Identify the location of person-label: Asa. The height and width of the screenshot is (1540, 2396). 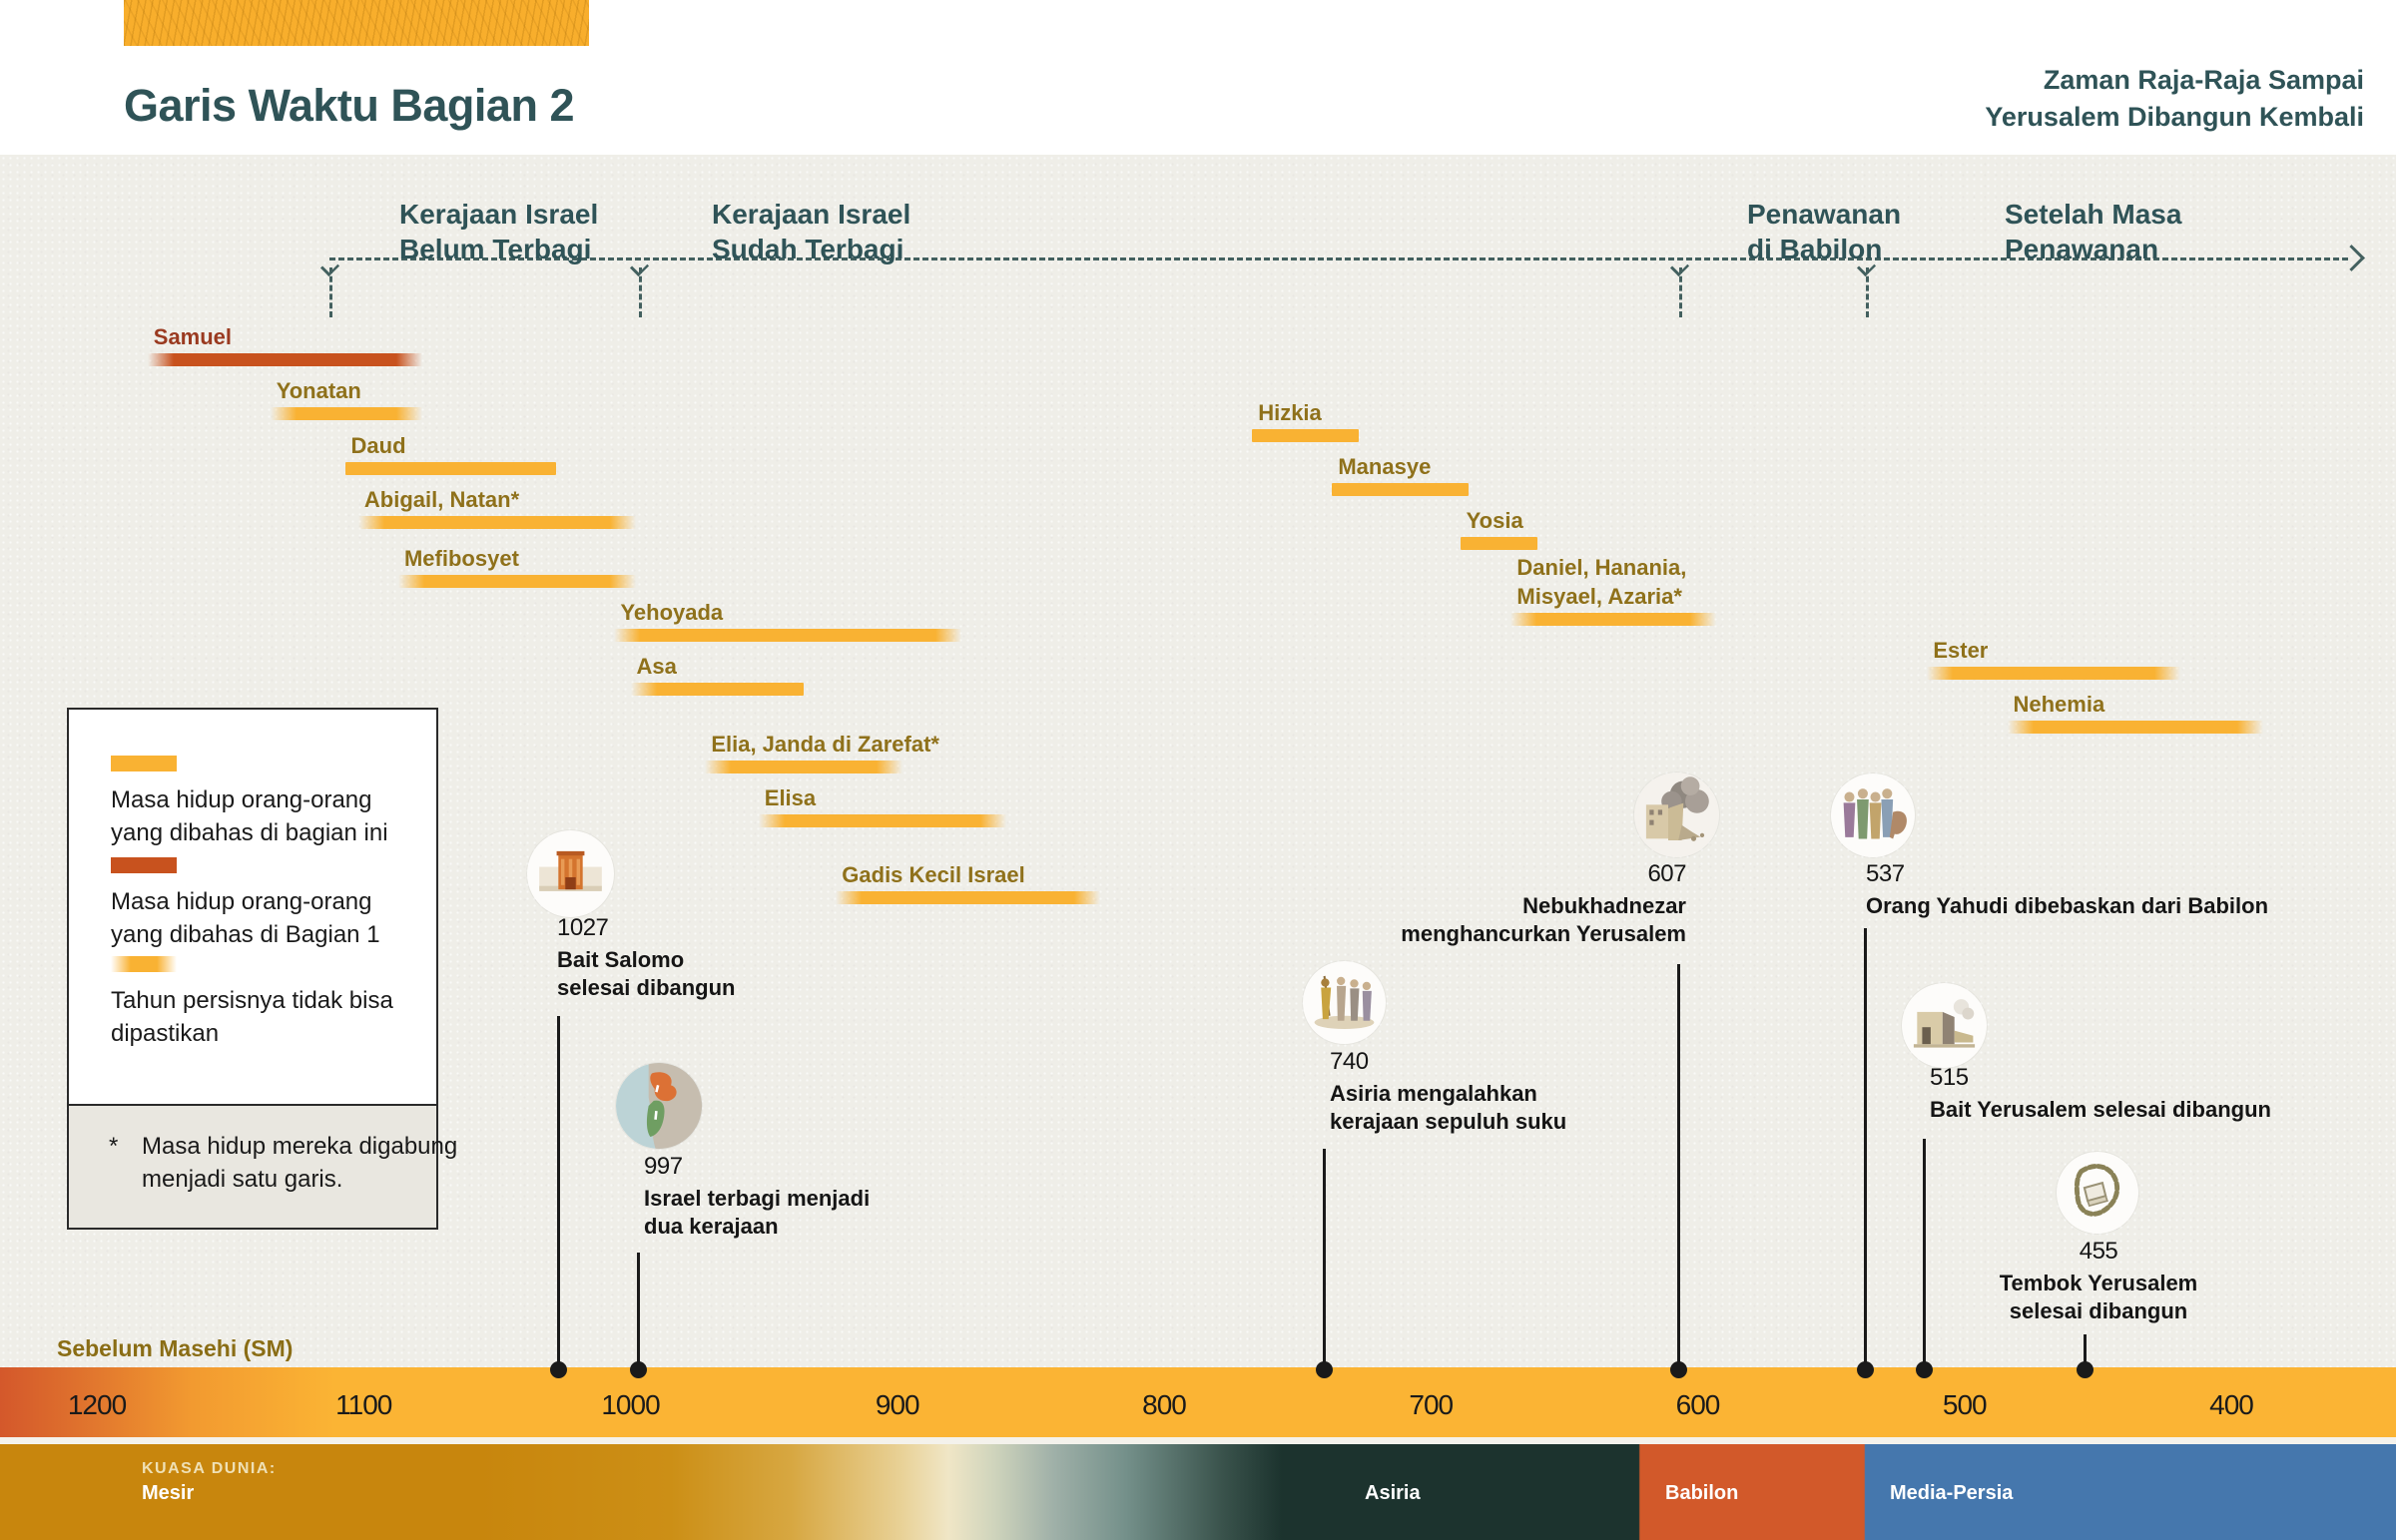
(656, 666).